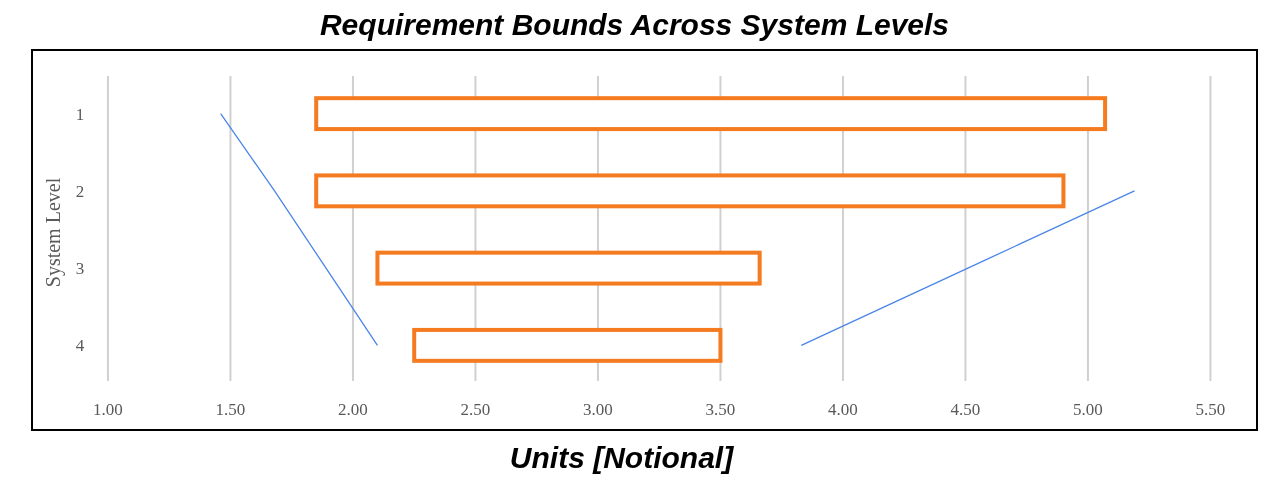 This screenshot has width=1261, height=479. What do you see at coordinates (108, 409) in the screenshot?
I see `x-tick-label: 1.00` at bounding box center [108, 409].